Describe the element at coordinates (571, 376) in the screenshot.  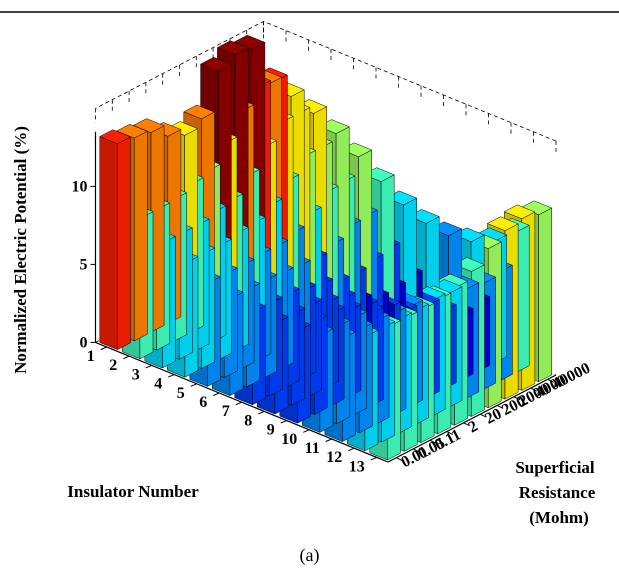
I see `y-tick-label: 40000` at that location.